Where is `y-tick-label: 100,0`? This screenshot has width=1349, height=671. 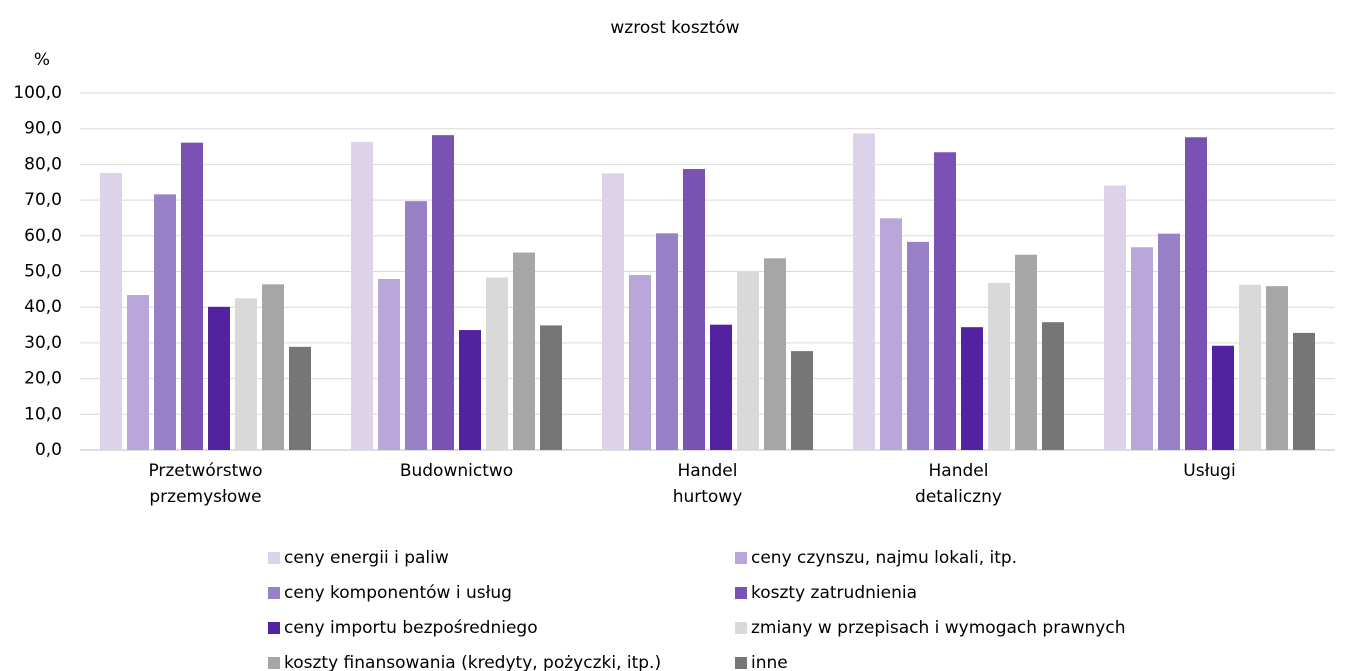 y-tick-label: 100,0 is located at coordinates (37, 93).